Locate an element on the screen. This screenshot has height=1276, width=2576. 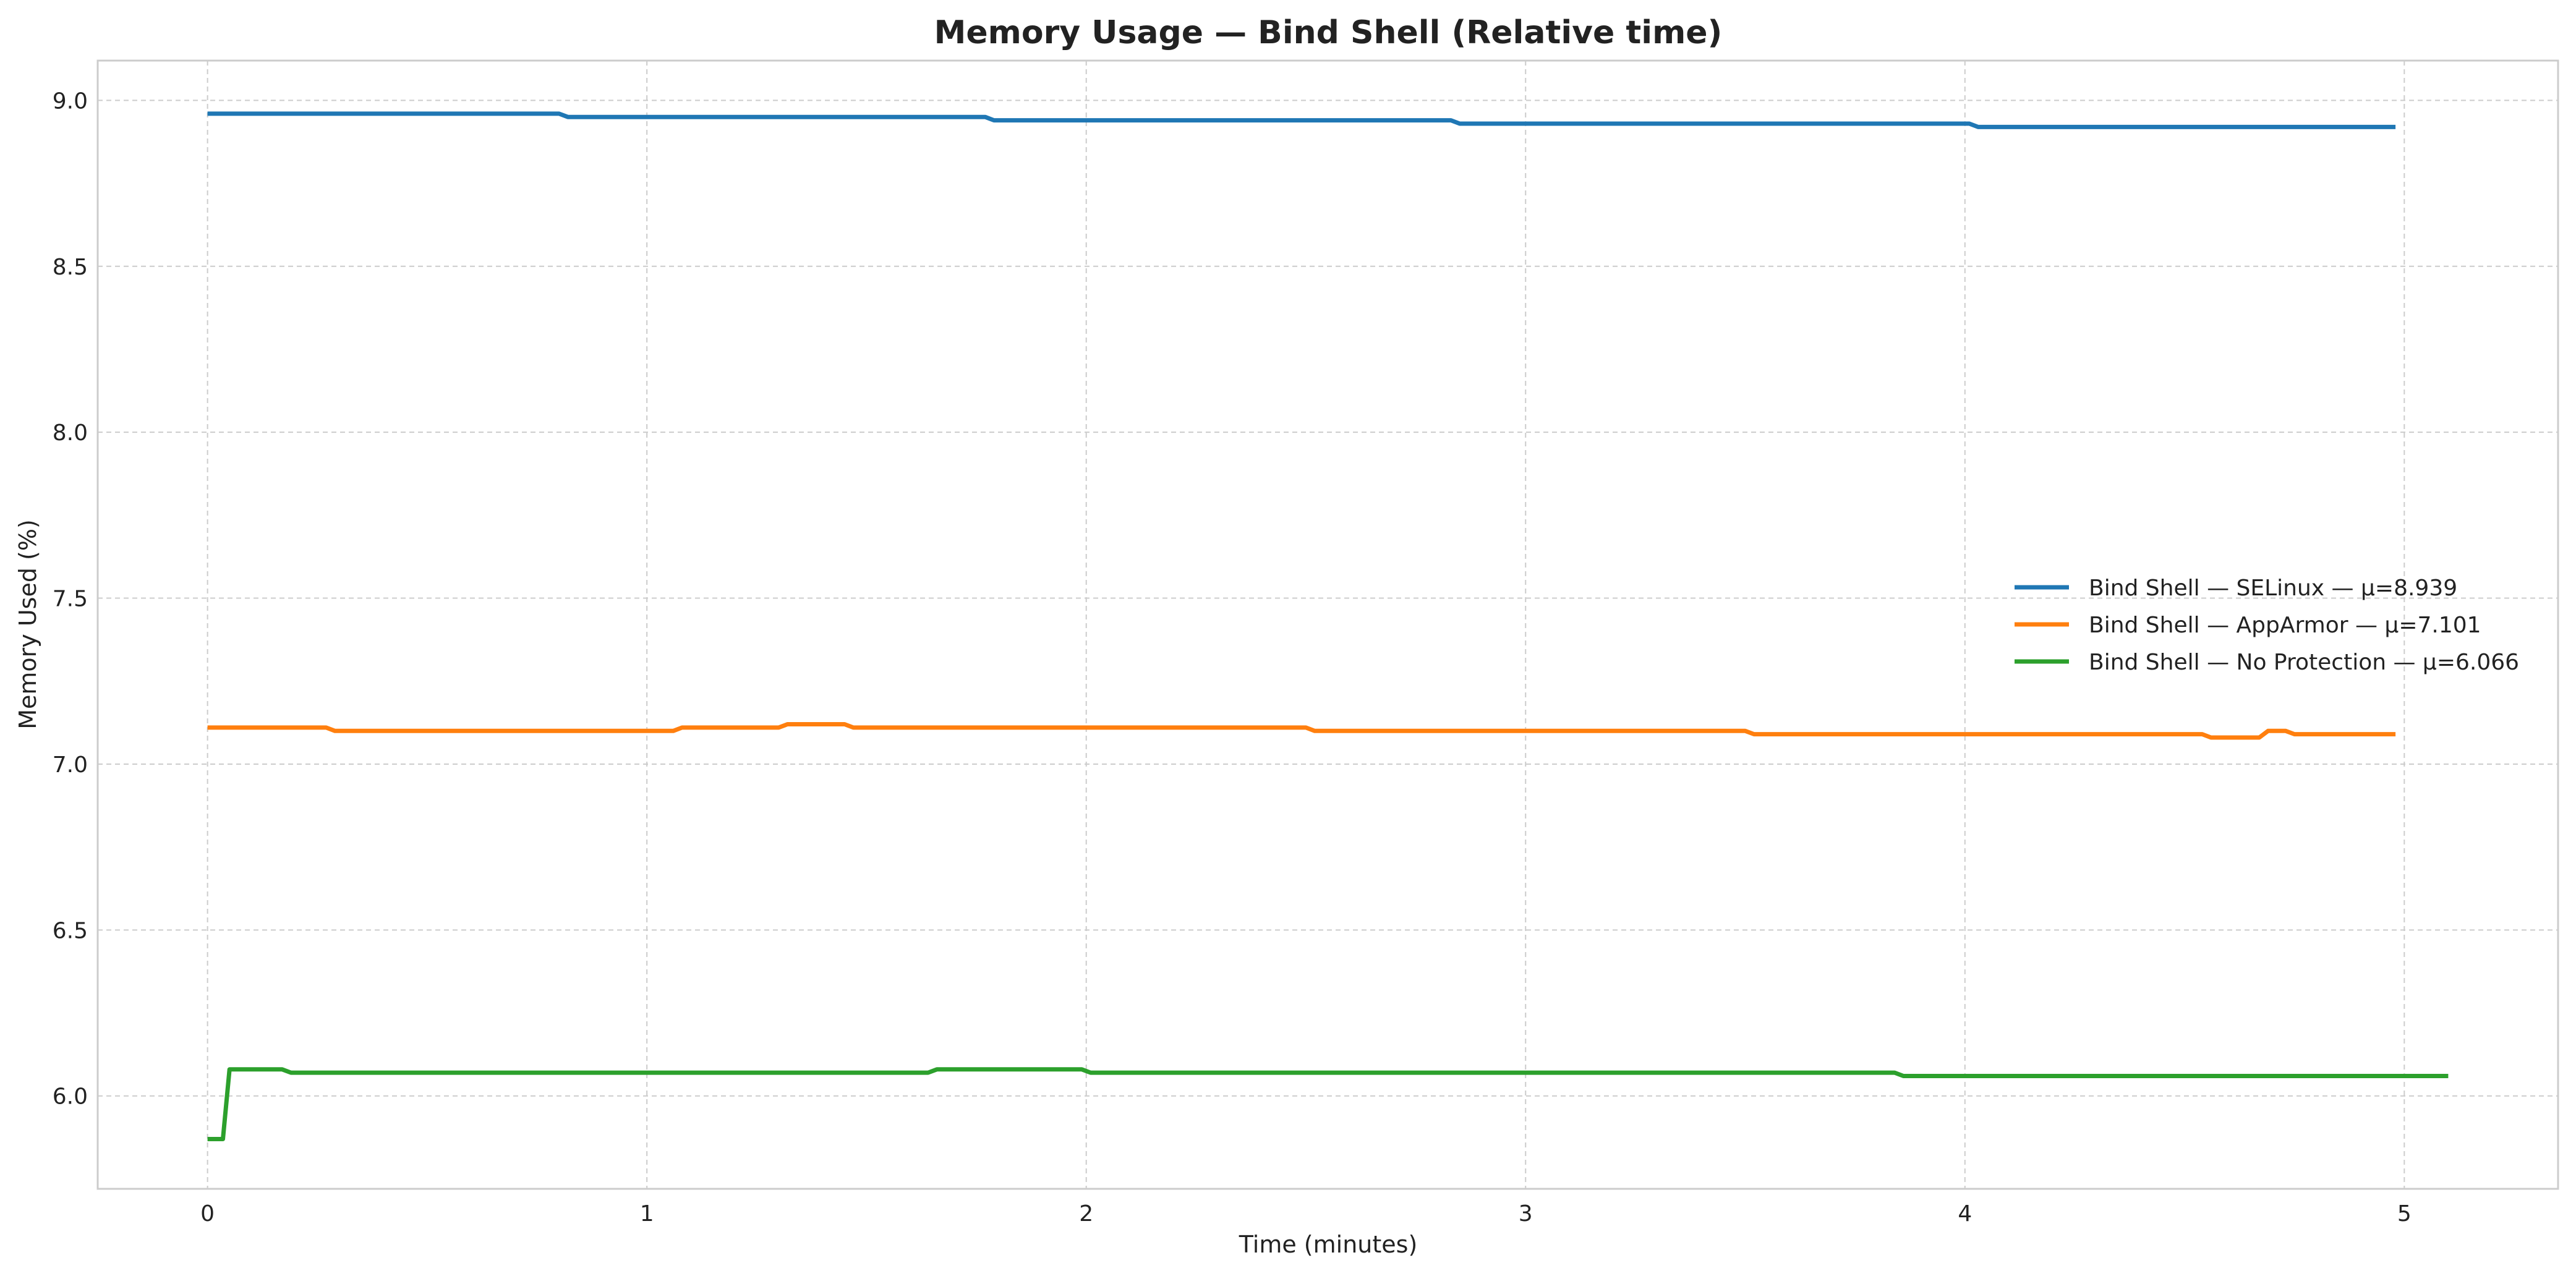
y-tick-labels: 6.0 6.5 7.0 7.5 8.0 8.5 9.0 is located at coordinates (70, 598).